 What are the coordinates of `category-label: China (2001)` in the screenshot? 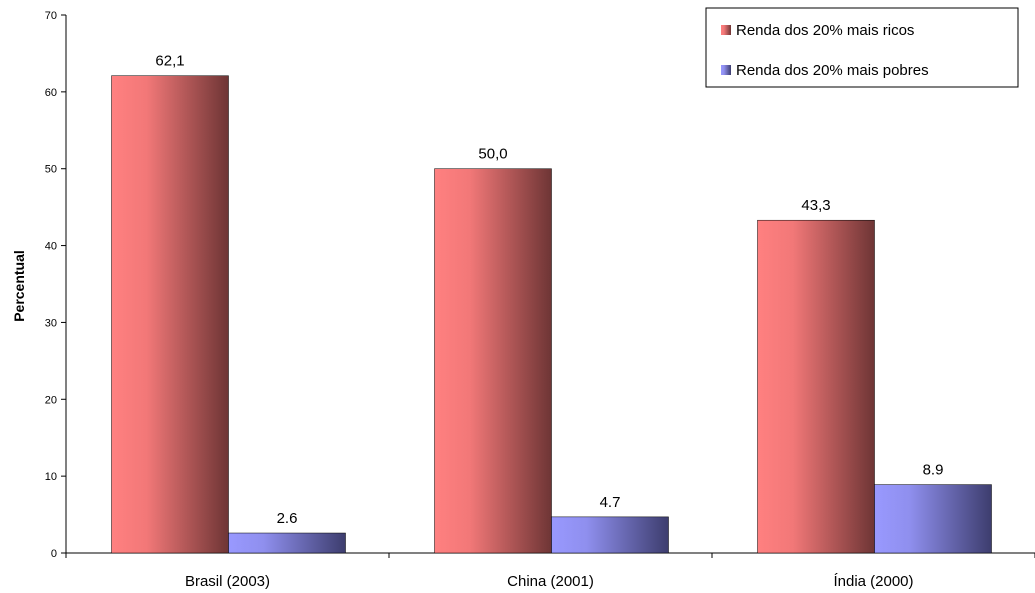 It's located at (550, 581).